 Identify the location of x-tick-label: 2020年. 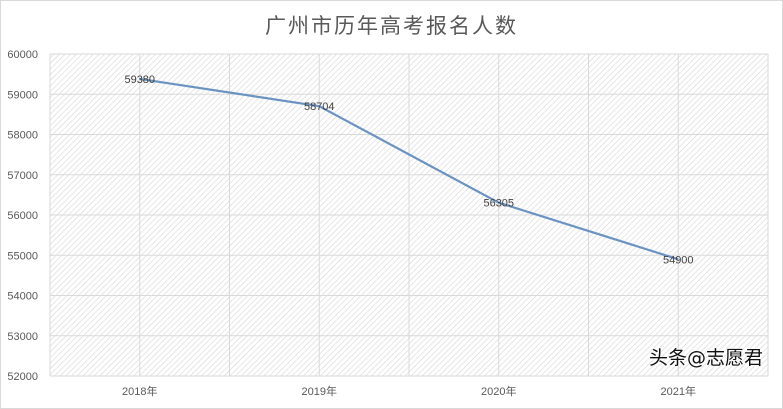
(498, 391).